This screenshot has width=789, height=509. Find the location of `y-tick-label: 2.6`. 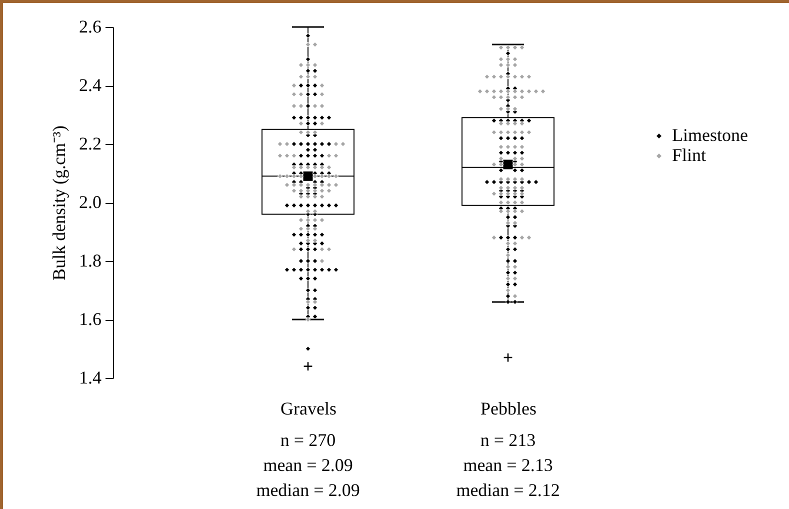

y-tick-label: 2.6 is located at coordinates (90, 26).